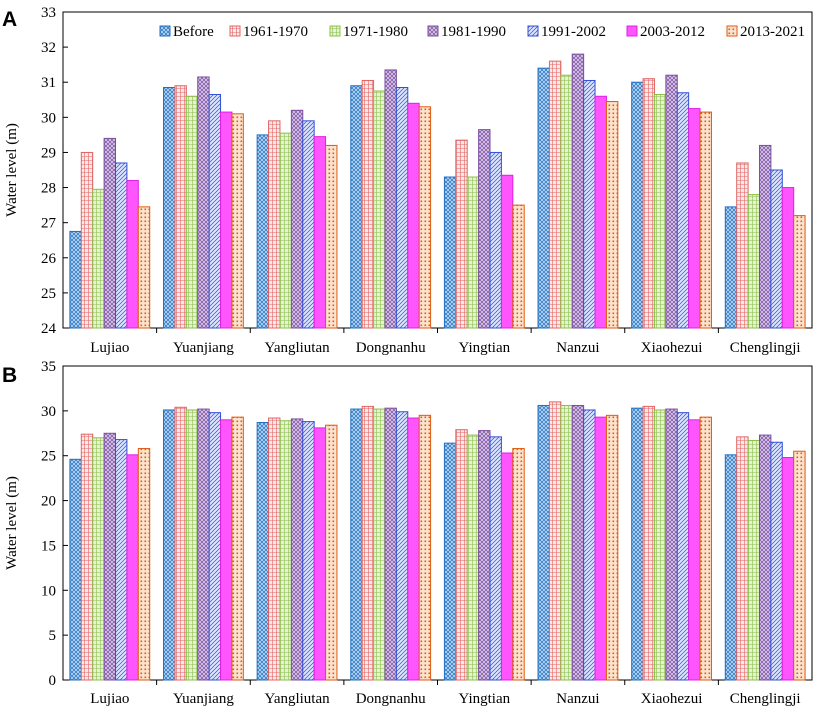 The width and height of the screenshot is (816, 713). Describe the element at coordinates (75, 569) in the screenshot. I see `bar-lujiao-before` at that location.